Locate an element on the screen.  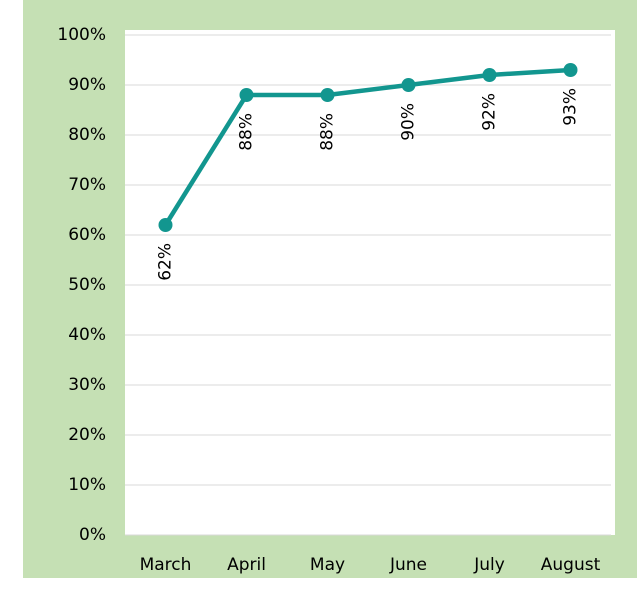
x-tick-label: April is located at coordinates (246, 565).